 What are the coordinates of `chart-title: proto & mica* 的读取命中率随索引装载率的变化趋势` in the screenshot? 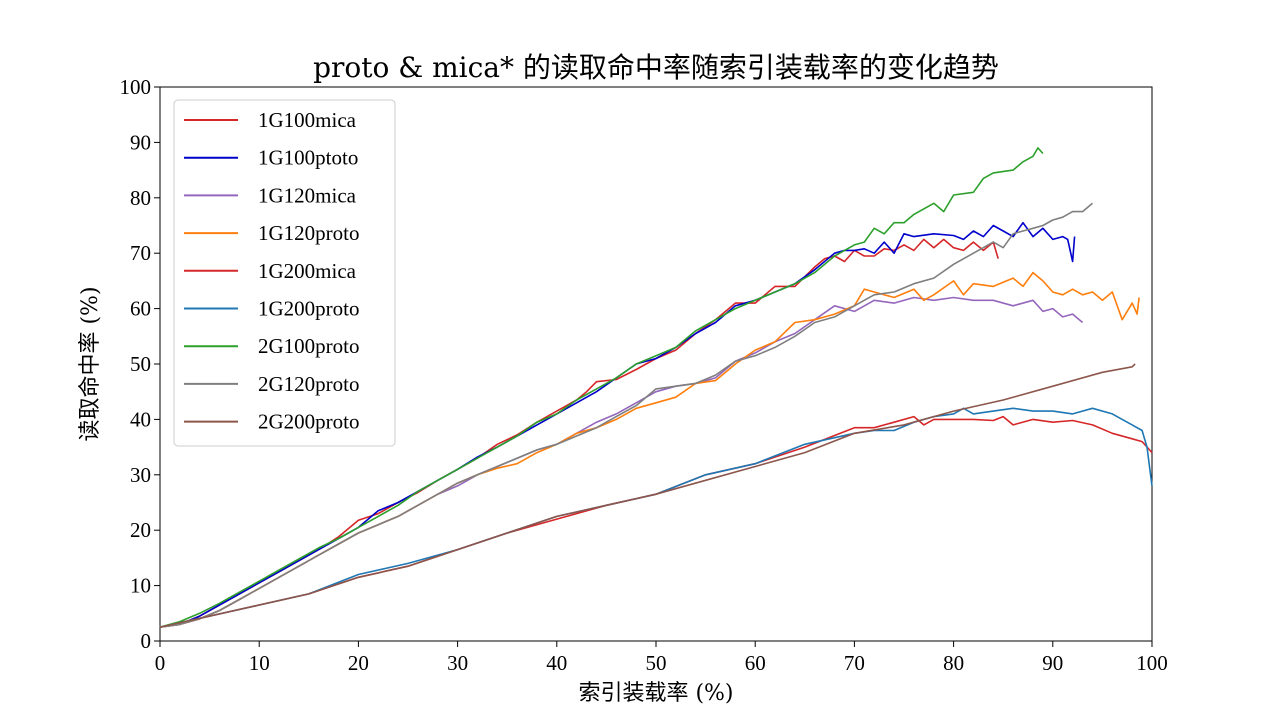 It's located at (656, 67).